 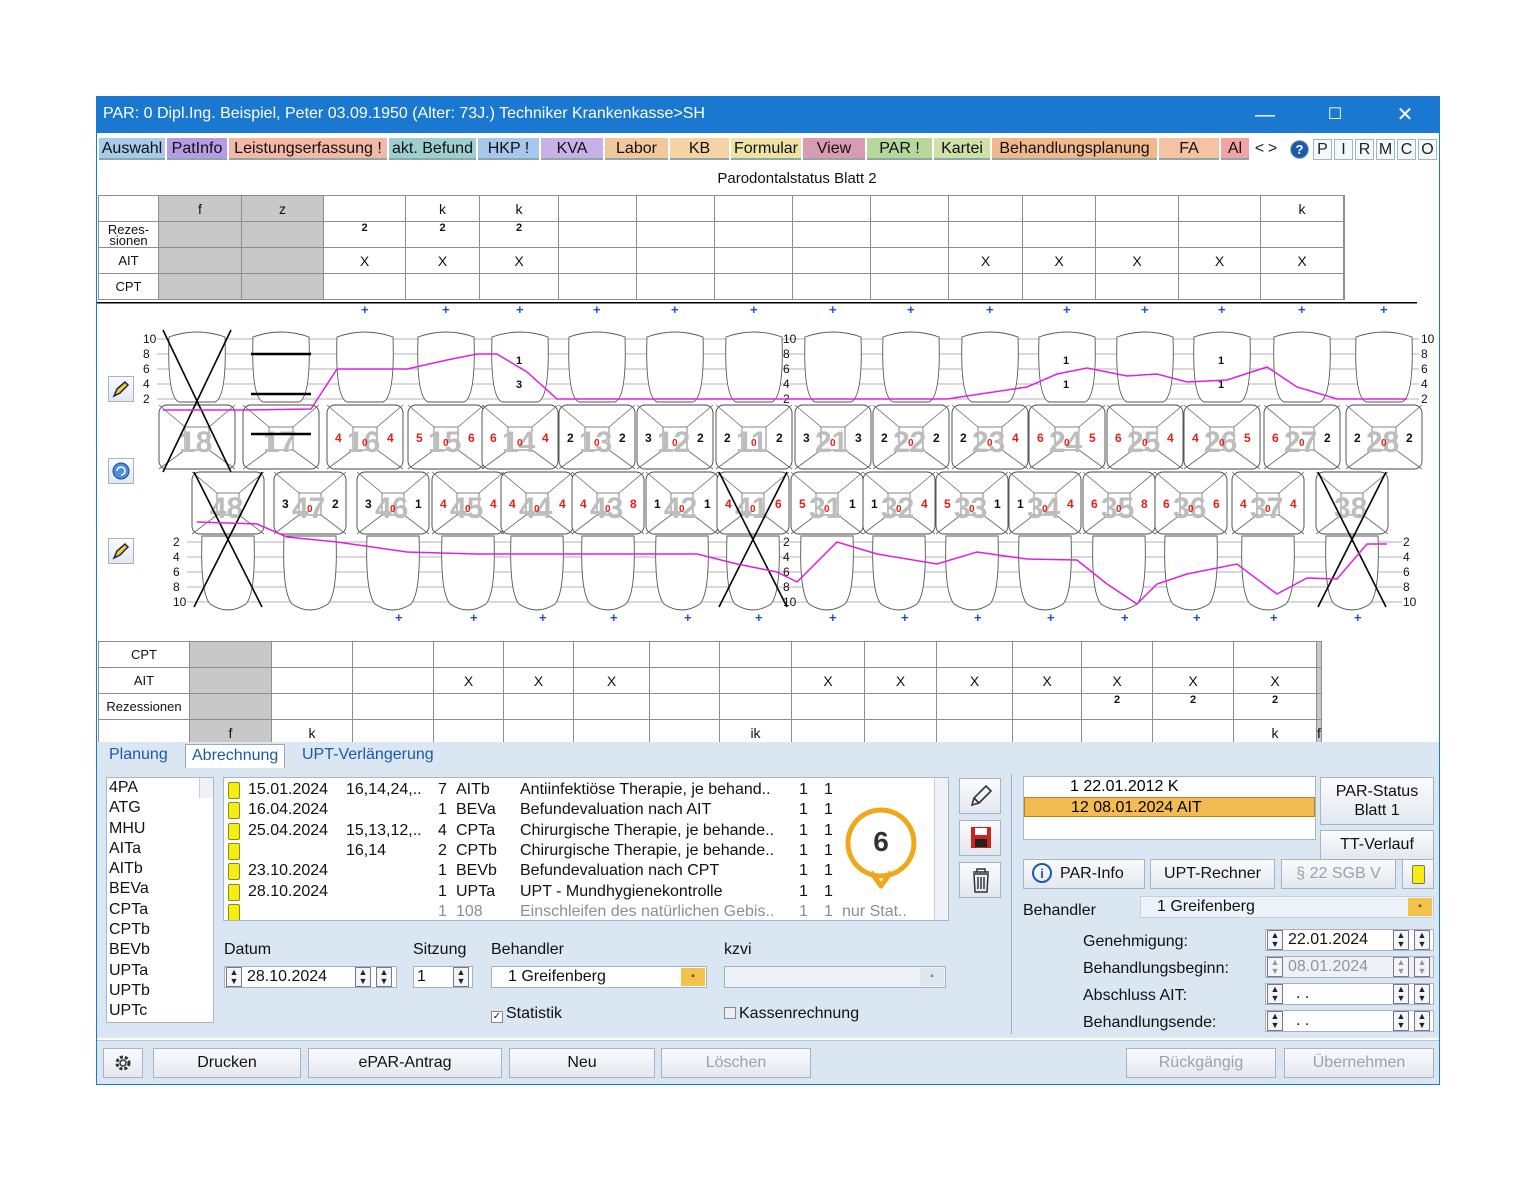 What do you see at coordinates (1201, 1063) in the screenshot?
I see `rueckgaengig-button: Rückgängig` at bounding box center [1201, 1063].